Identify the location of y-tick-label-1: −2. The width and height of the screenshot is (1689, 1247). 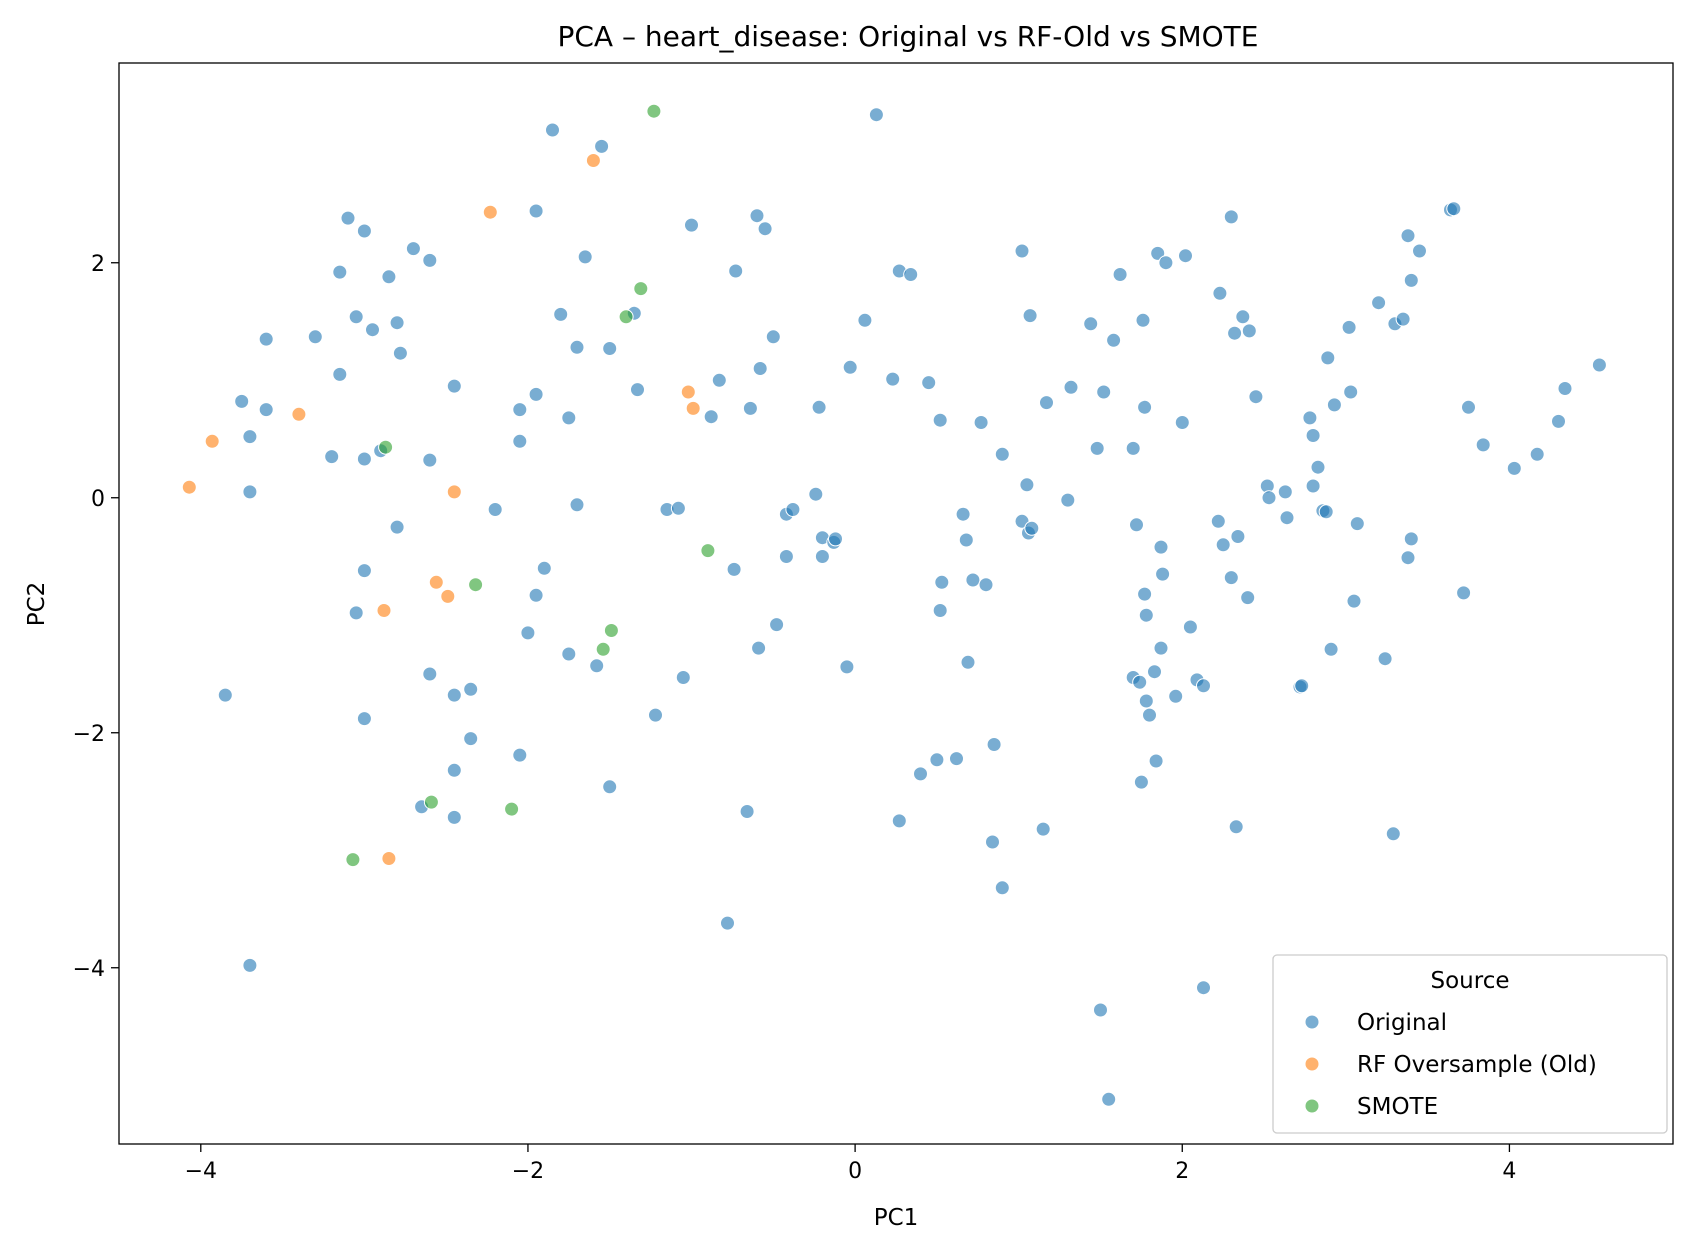
(89, 734).